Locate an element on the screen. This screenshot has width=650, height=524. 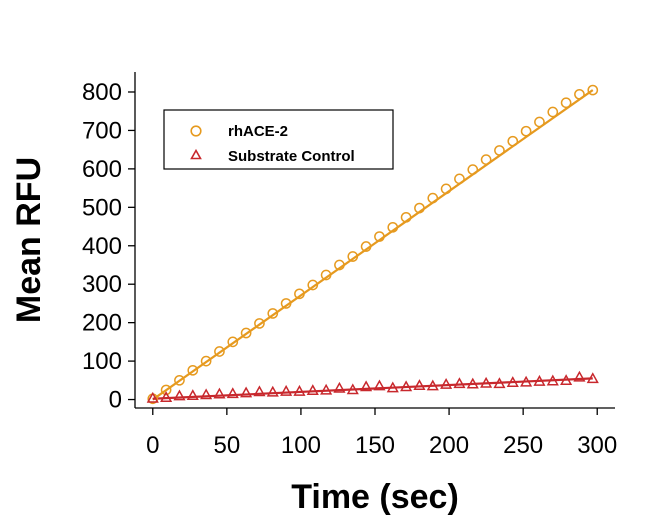
legend: rhACE-2 Substrate Control is located at coordinates (278, 139).